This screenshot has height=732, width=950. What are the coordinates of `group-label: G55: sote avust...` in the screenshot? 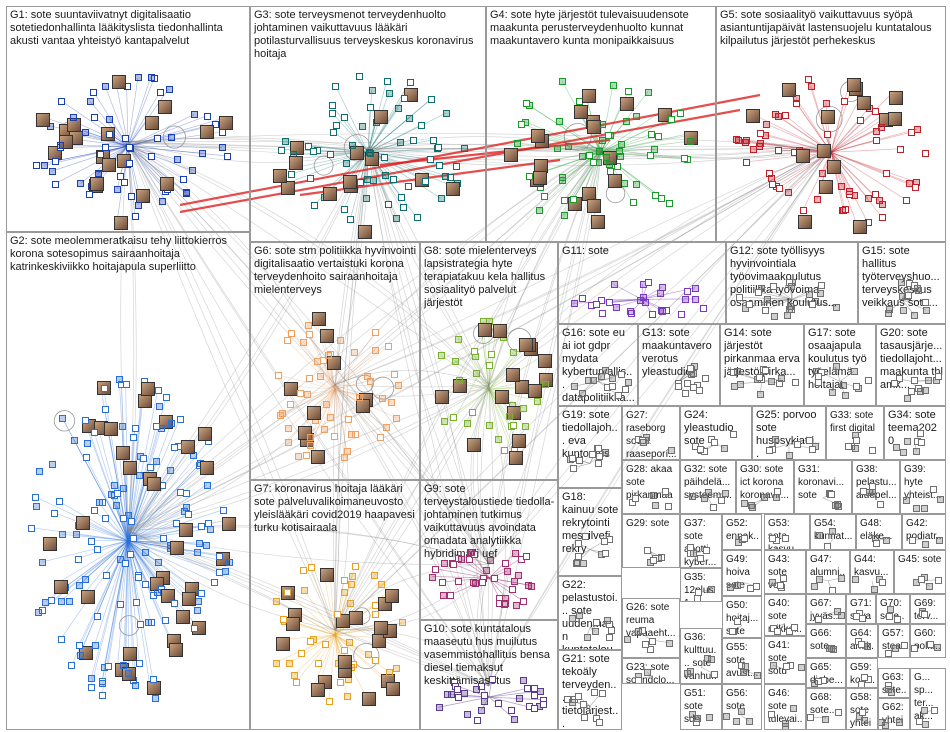 It's located at (742, 660).